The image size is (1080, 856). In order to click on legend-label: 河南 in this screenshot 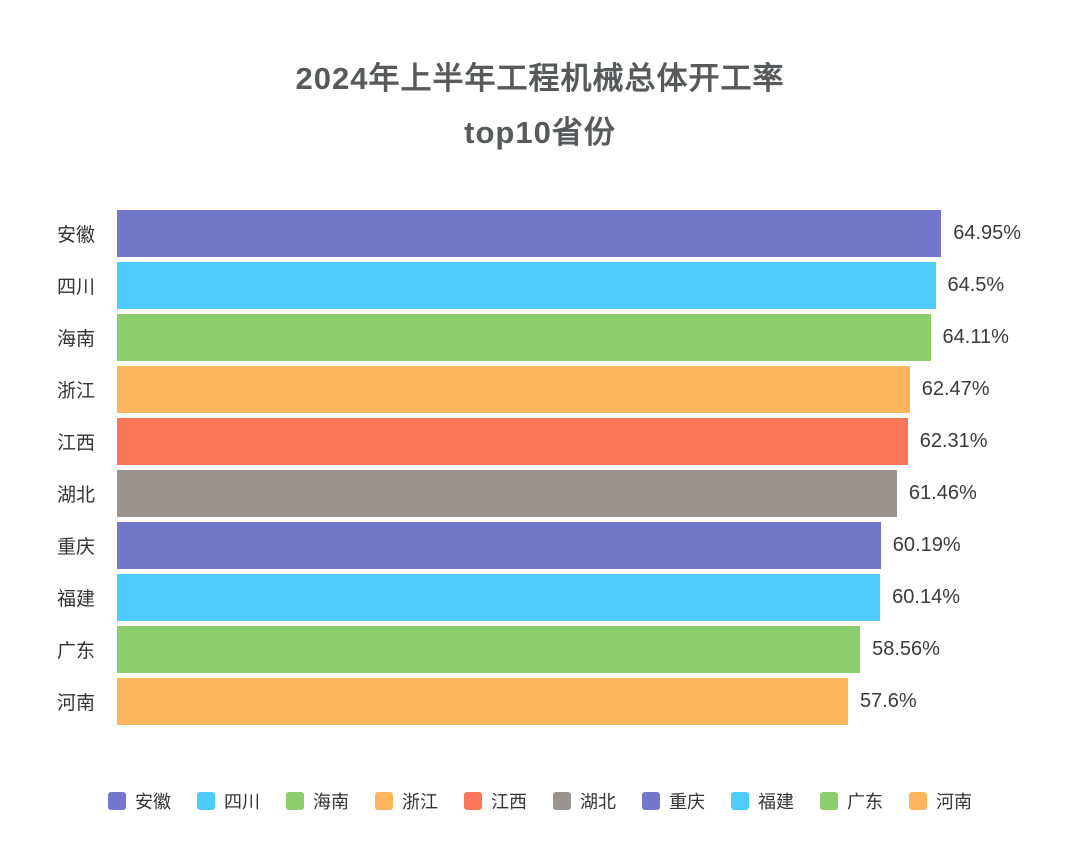, I will do `click(954, 802)`.